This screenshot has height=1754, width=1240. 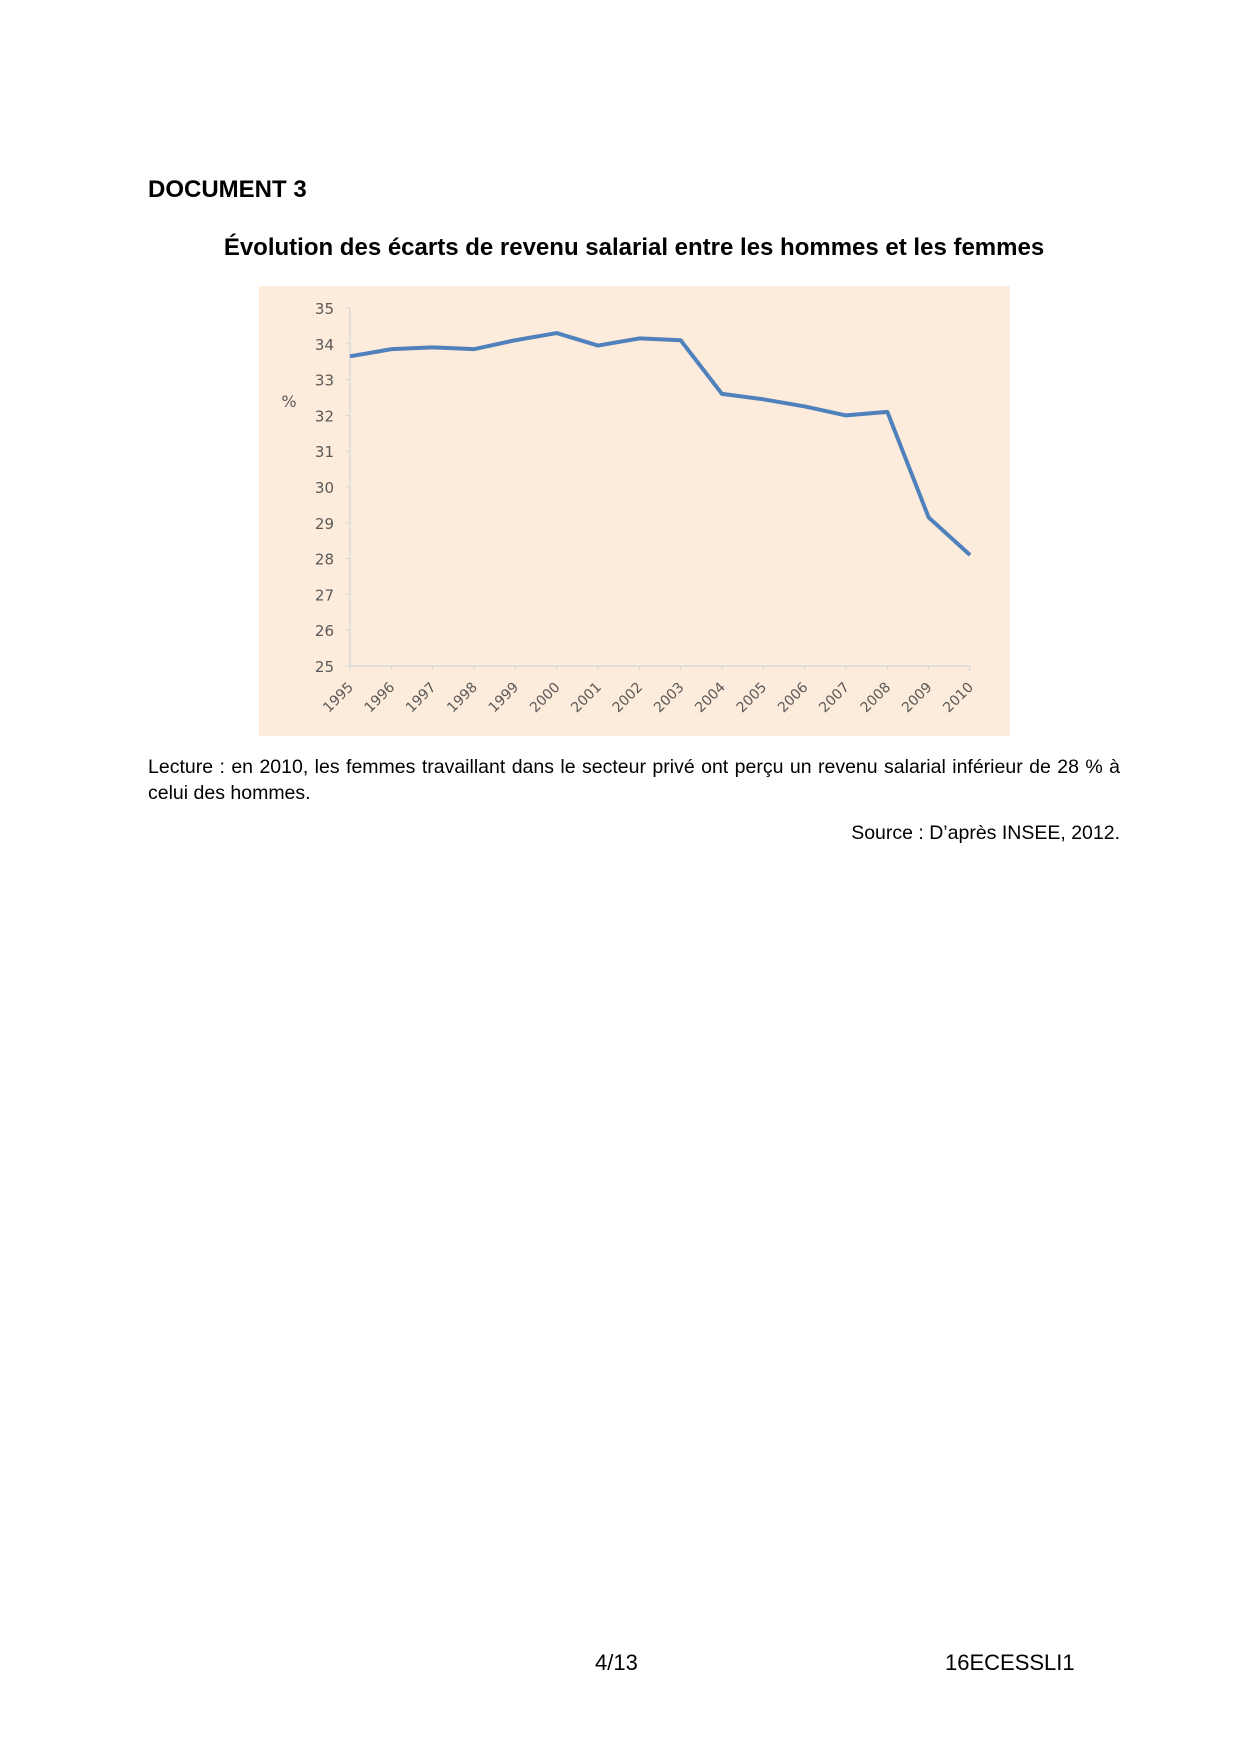 What do you see at coordinates (324, 631) in the screenshot?
I see `y-tick-label: 26` at bounding box center [324, 631].